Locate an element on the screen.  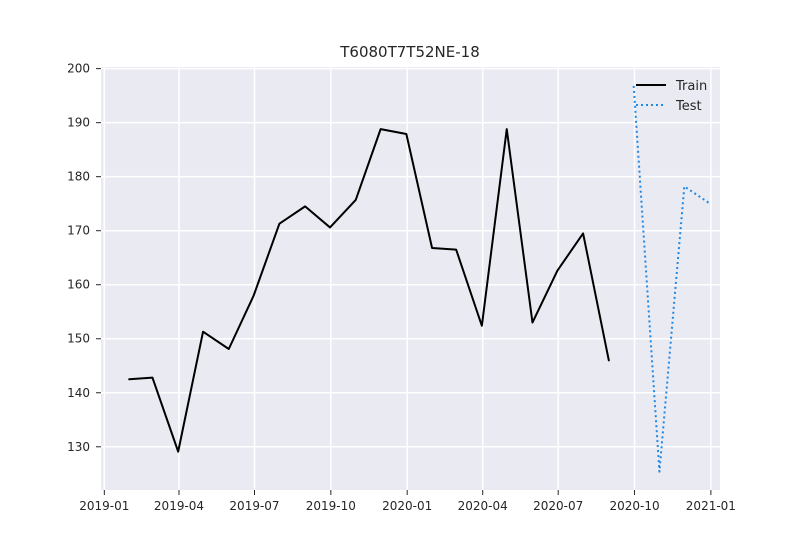
legend-test-label: Test is located at coordinates (688, 106).